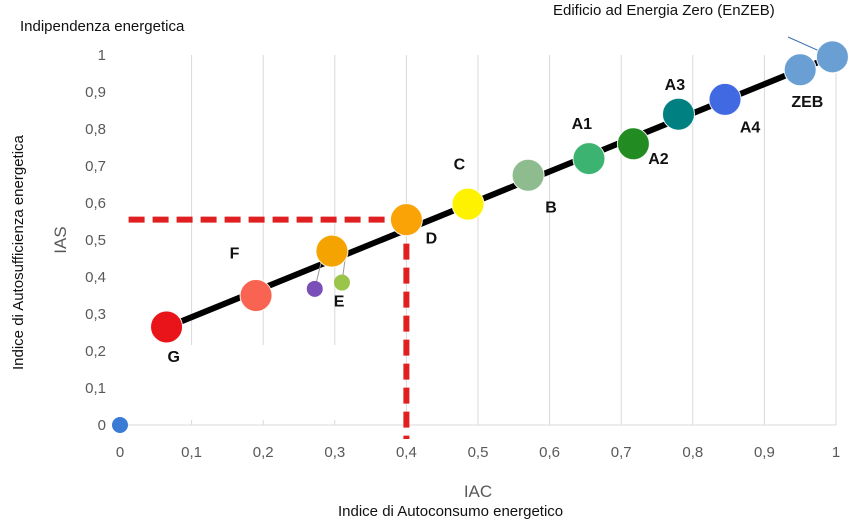 The height and width of the screenshot is (522, 849). I want to click on point-label: A2, so click(658, 159).